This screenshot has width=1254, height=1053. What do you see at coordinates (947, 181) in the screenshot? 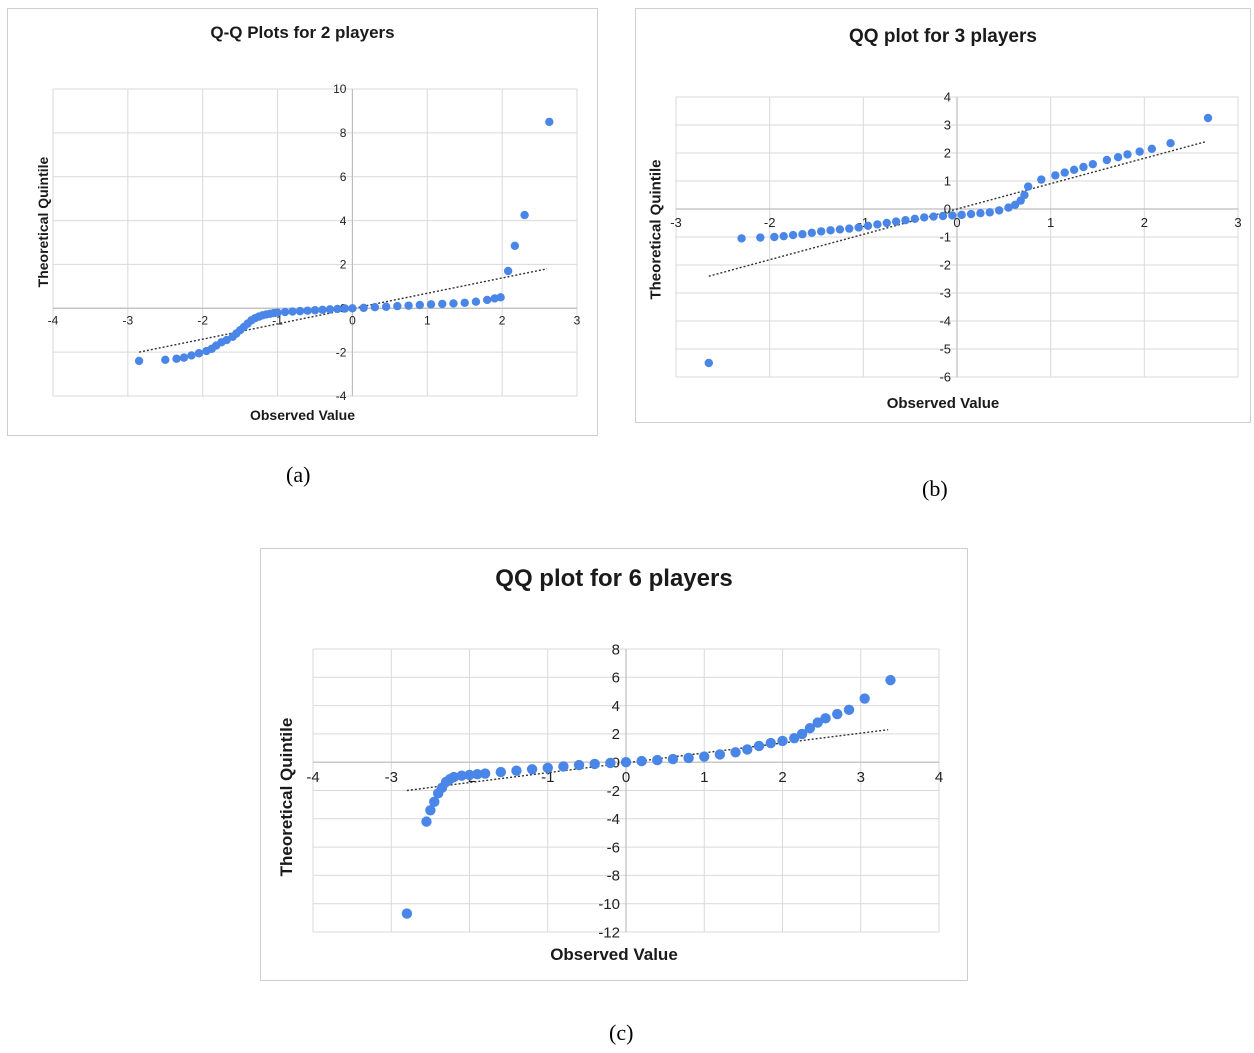
I see `y-tick-label: 1` at bounding box center [947, 181].